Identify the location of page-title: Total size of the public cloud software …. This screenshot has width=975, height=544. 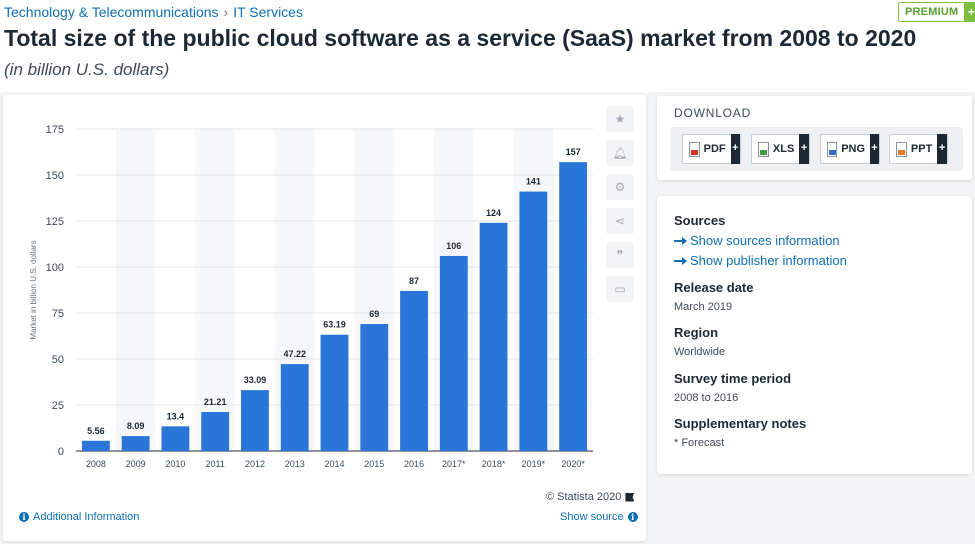
(460, 38).